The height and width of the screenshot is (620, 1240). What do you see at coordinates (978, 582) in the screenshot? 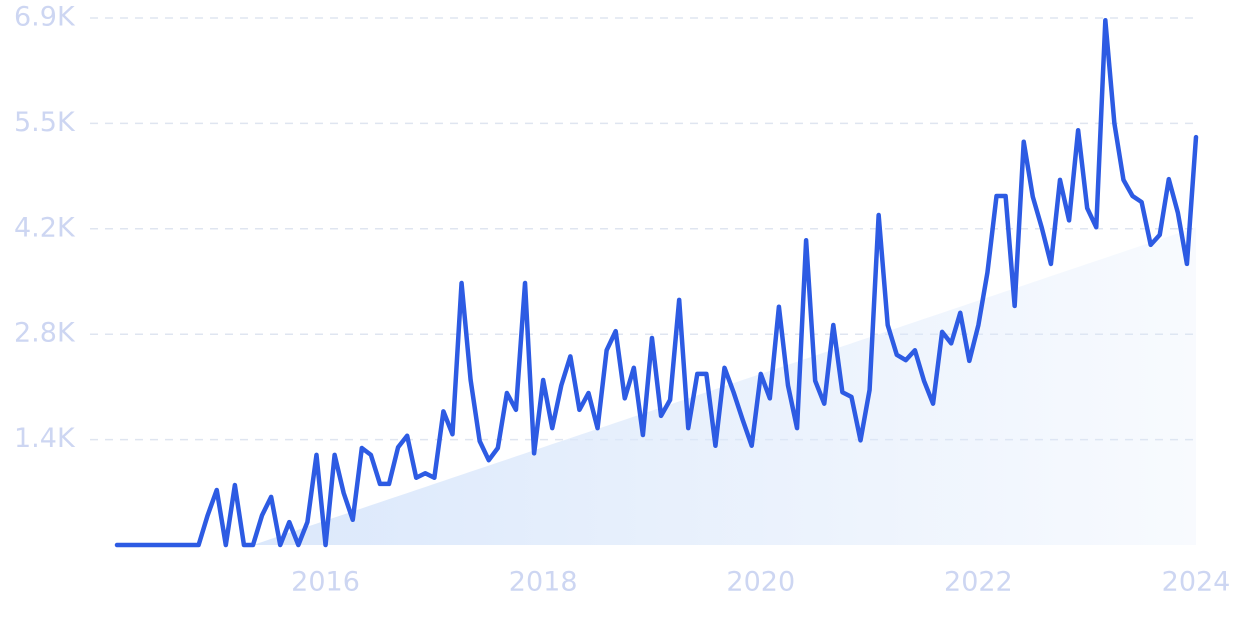
I see `x-tick-label: 2022` at bounding box center [978, 582].